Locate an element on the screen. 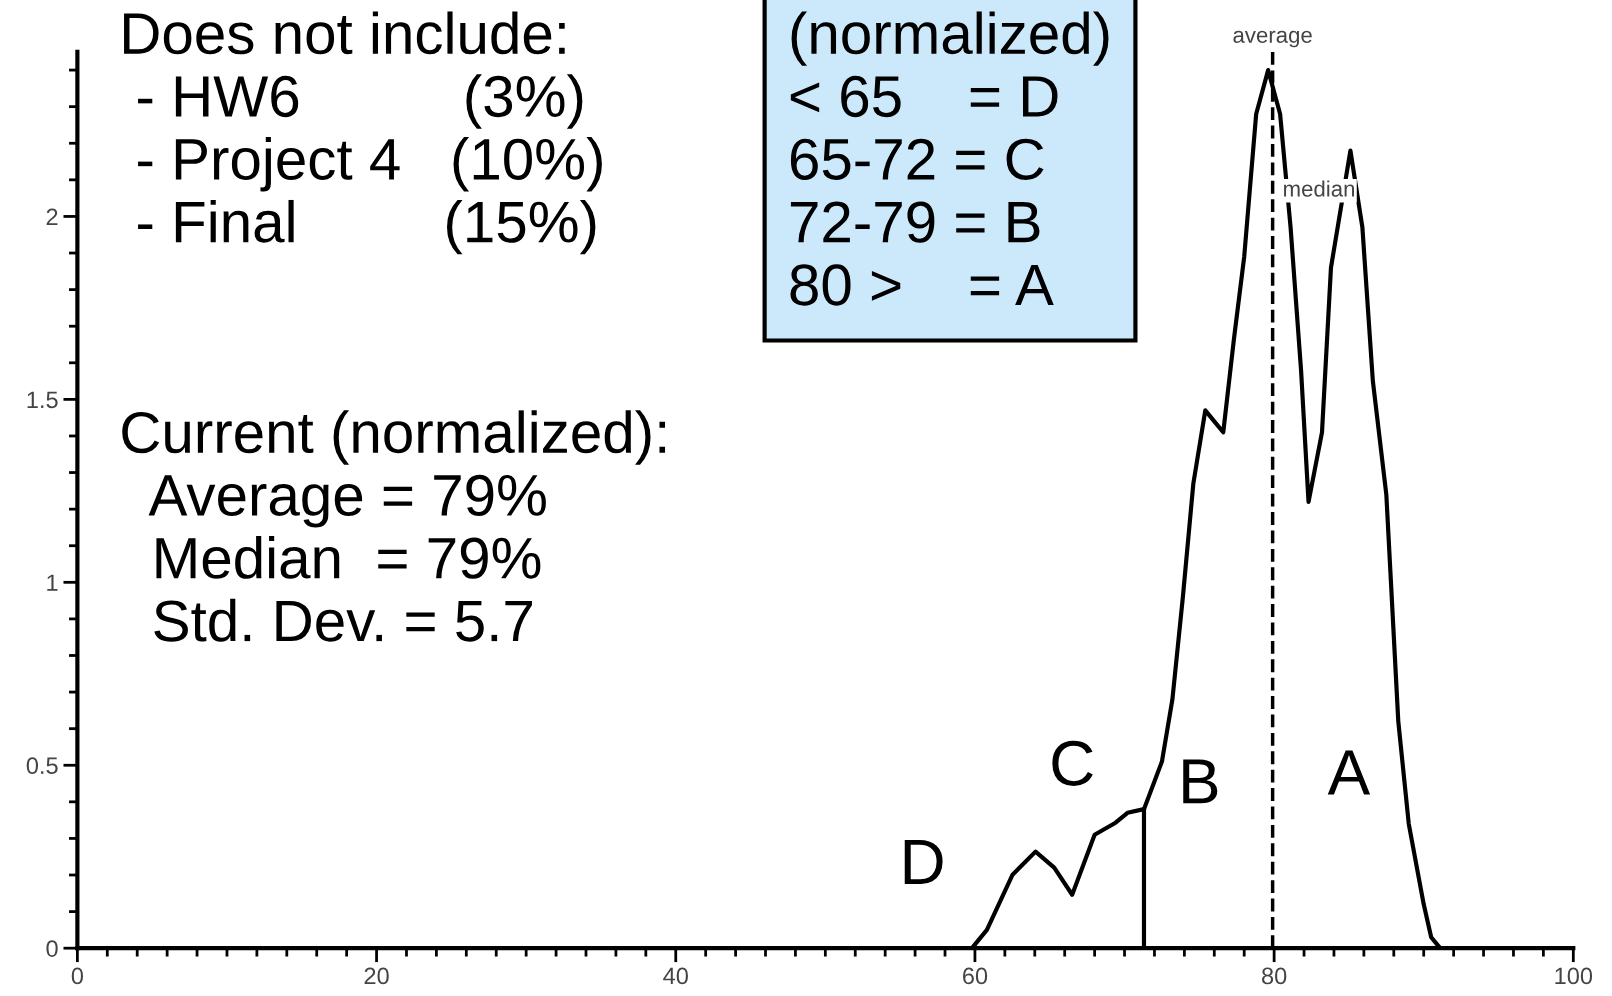 The height and width of the screenshot is (996, 1612). annotation: Current (normalized): Average = 79% Median = 79% Std. Dev. = 5.7 is located at coordinates (394, 526).